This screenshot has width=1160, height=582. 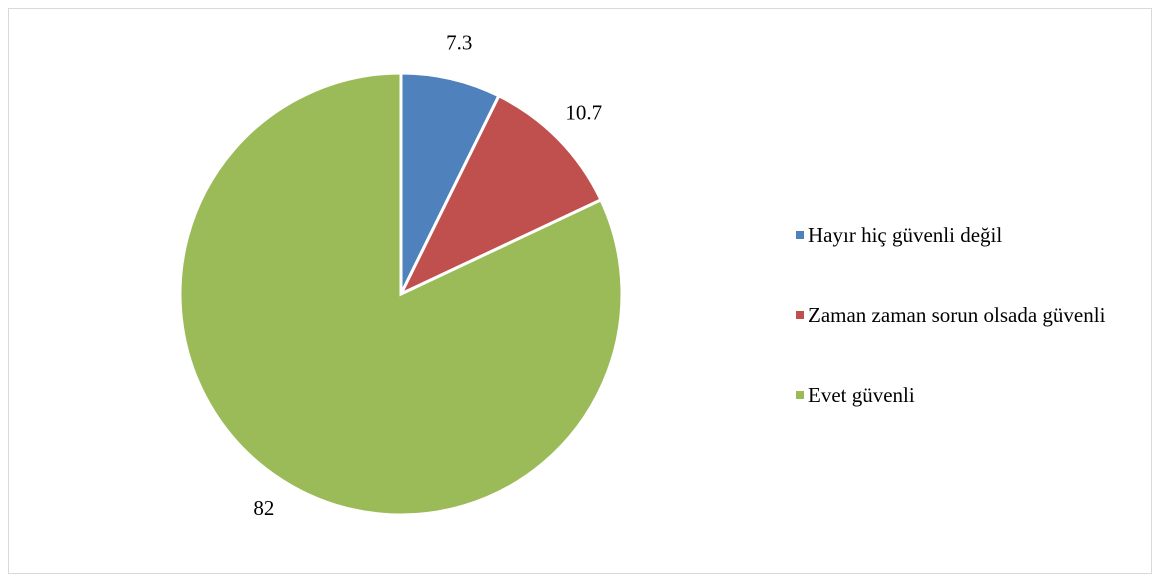 What do you see at coordinates (583, 113) in the screenshot?
I see `data-label: 10.7` at bounding box center [583, 113].